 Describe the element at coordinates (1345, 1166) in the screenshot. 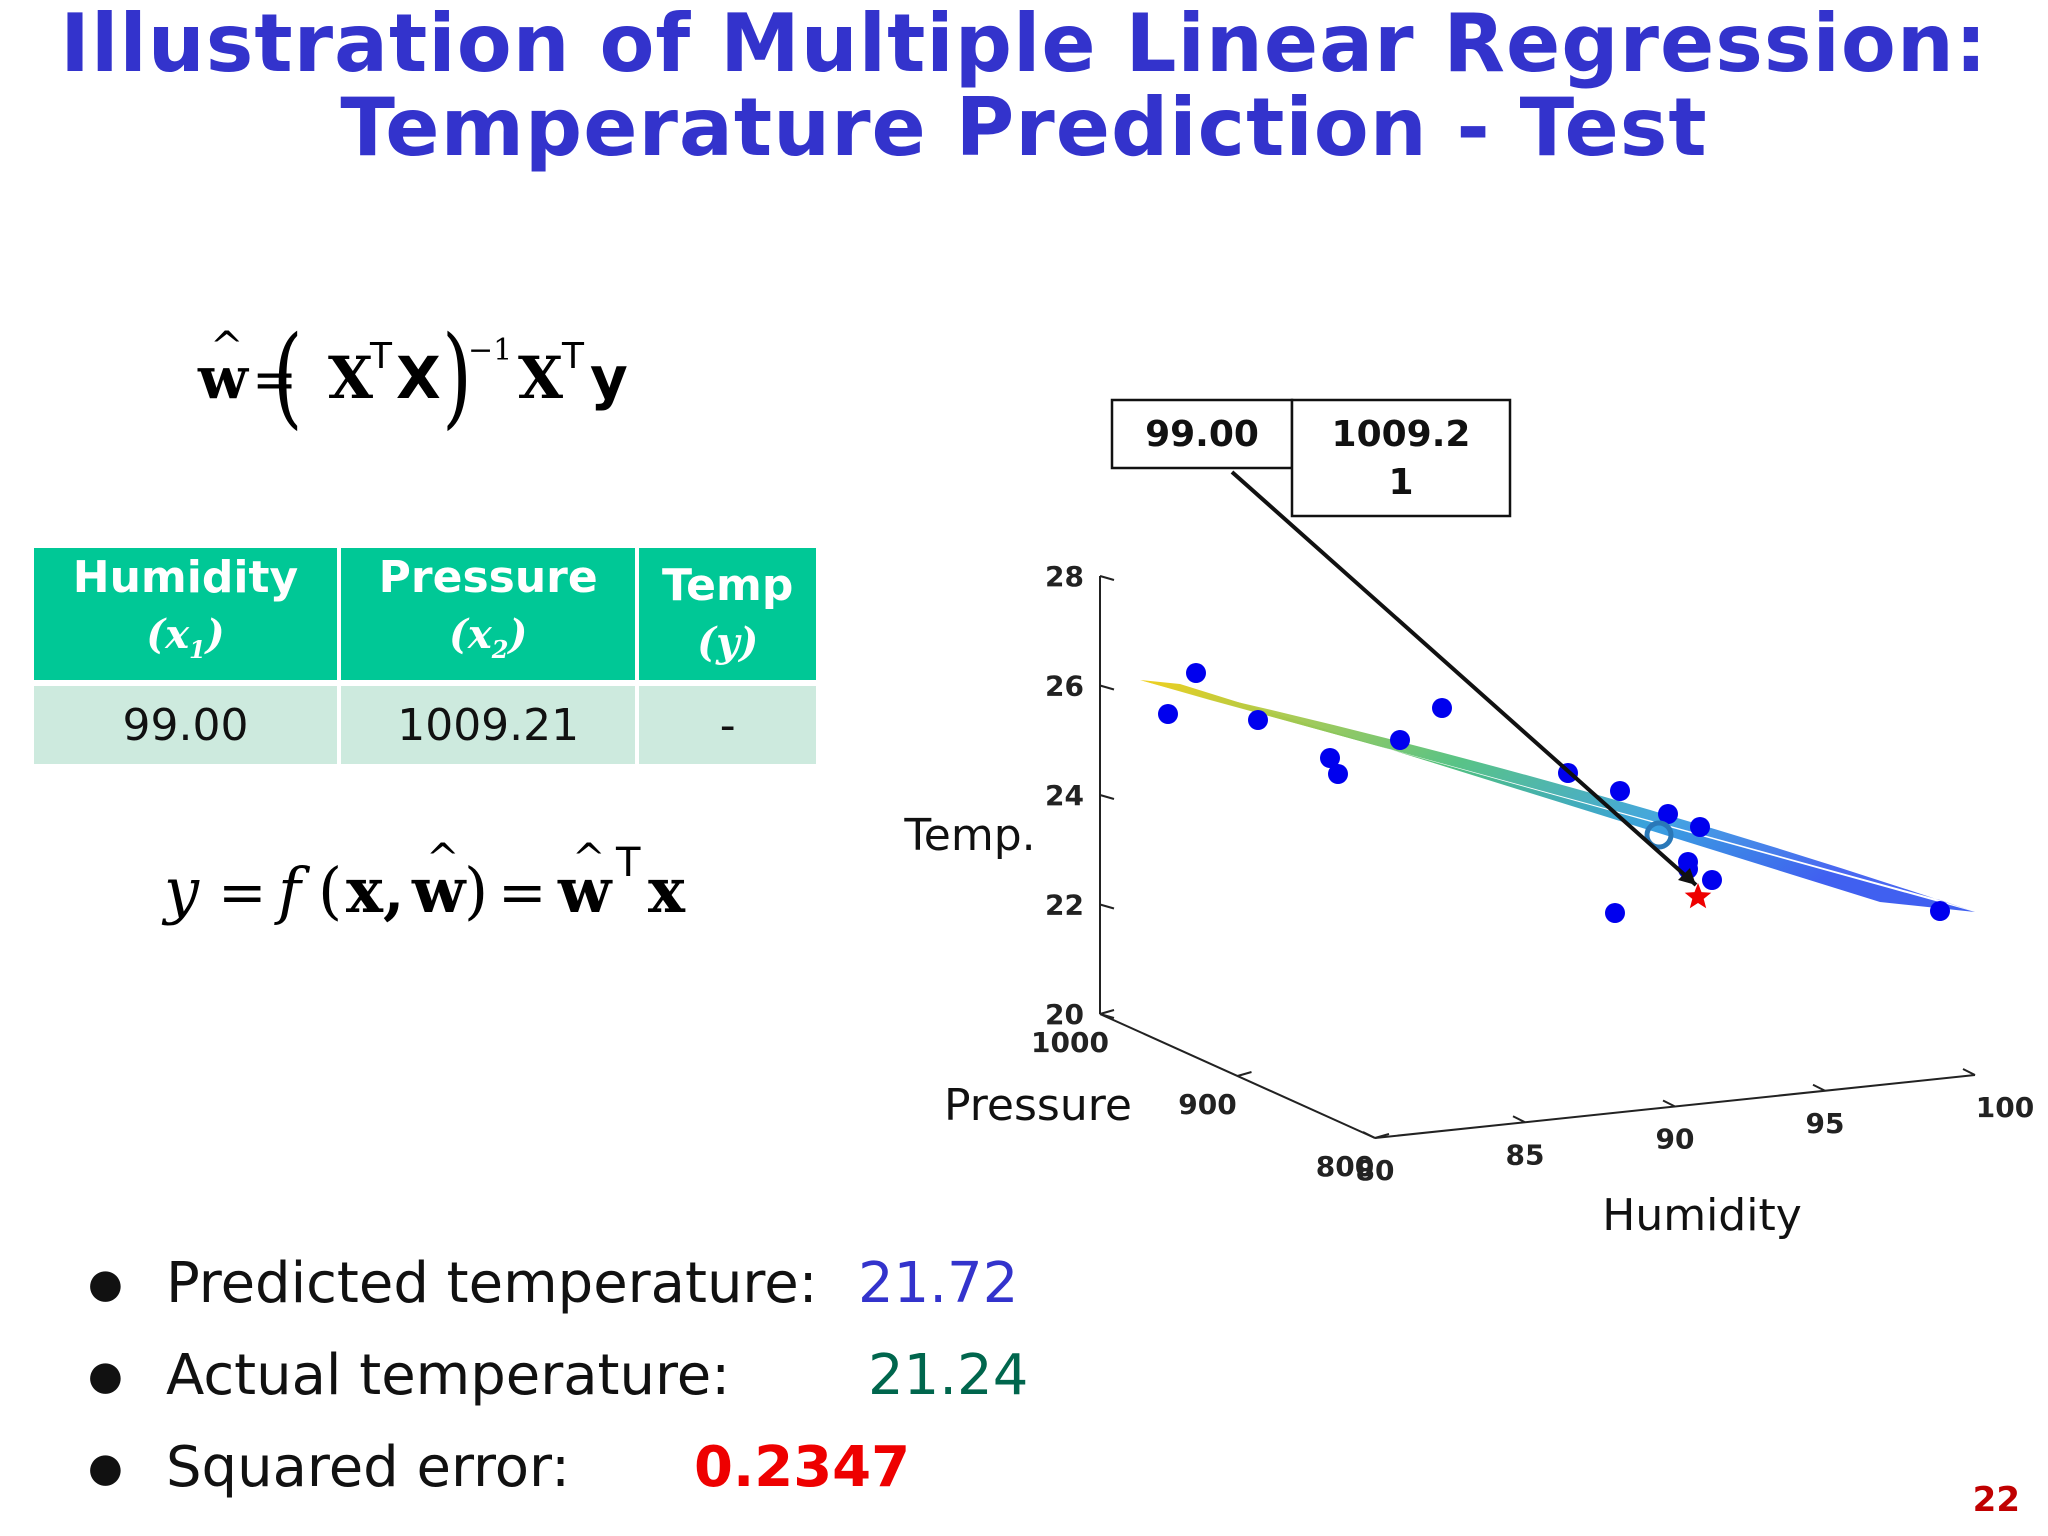

I see `y-tick-label: 800` at that location.